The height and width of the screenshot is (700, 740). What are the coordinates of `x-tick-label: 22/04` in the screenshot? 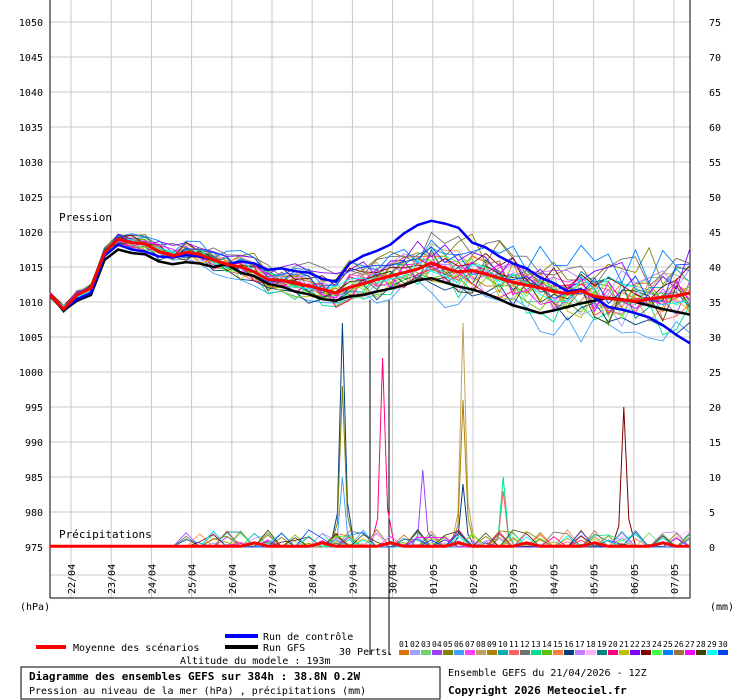 It's located at (72, 579).